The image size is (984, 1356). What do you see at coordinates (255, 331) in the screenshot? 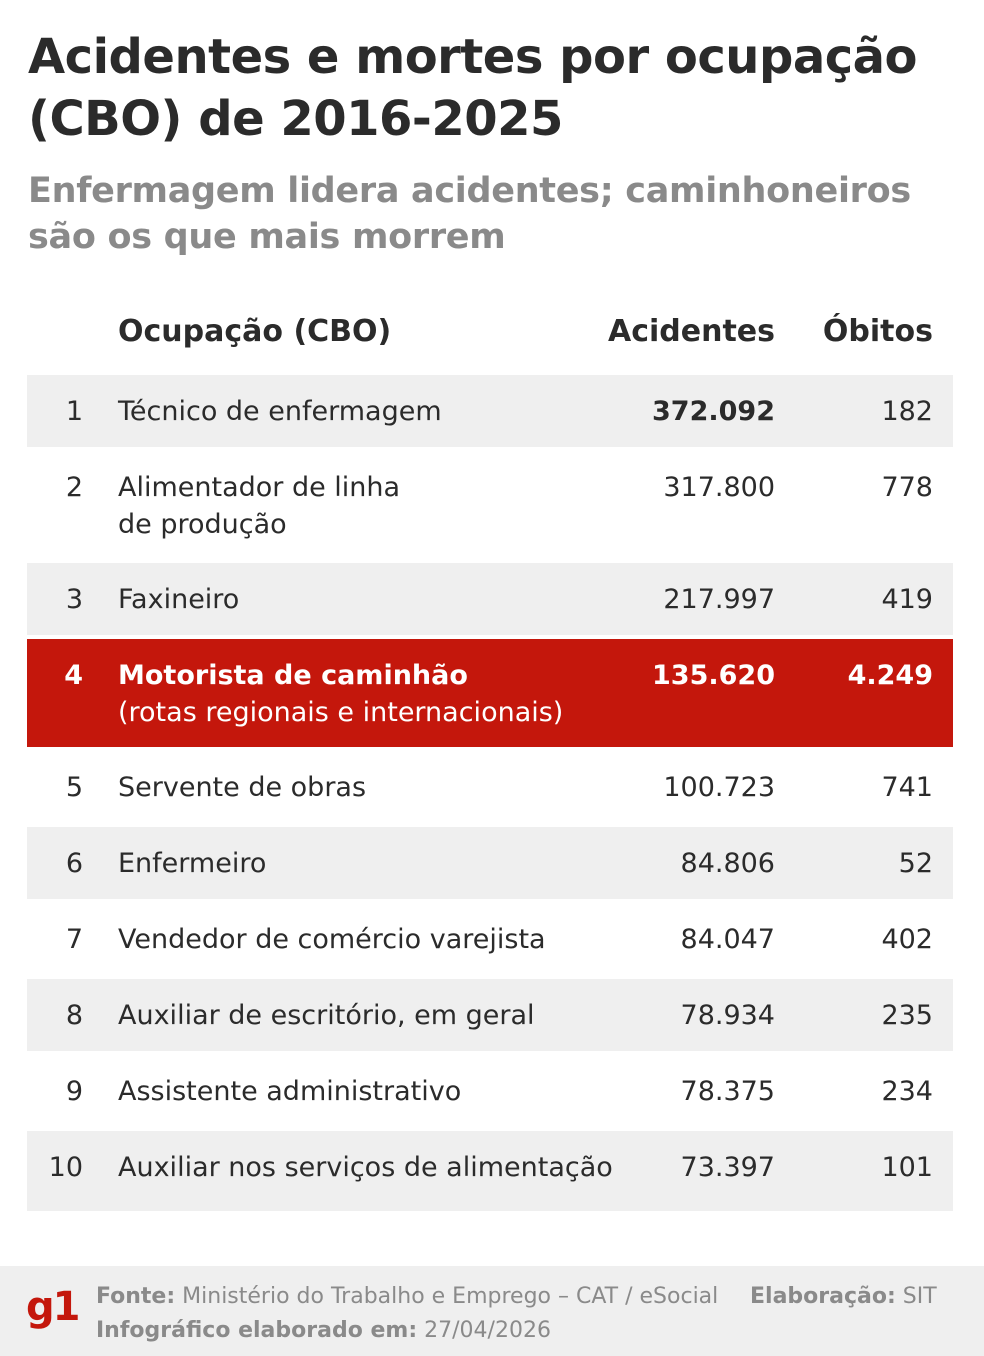
I see `header-occupation: Ocupação (CBO)` at bounding box center [255, 331].